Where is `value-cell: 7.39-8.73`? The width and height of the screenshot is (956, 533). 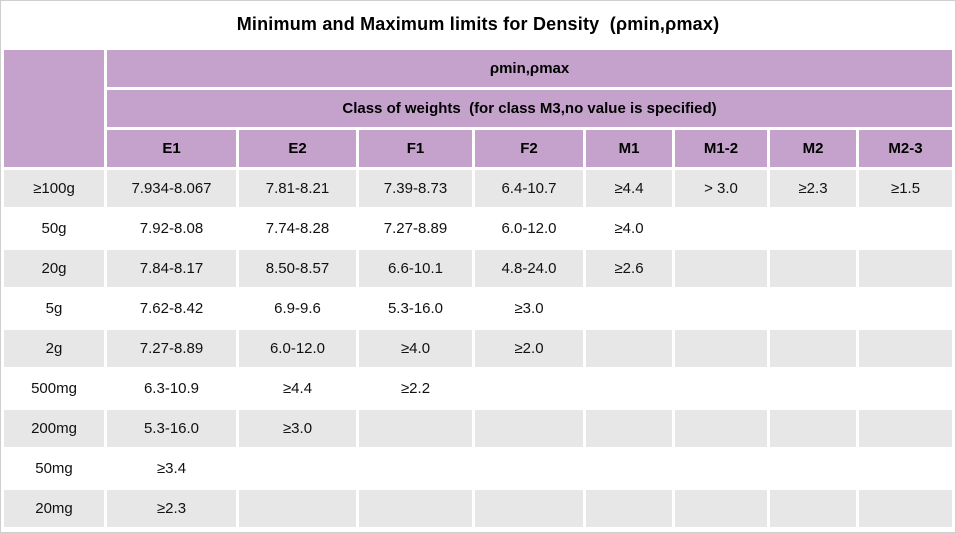 value-cell: 7.39-8.73 is located at coordinates (415, 188).